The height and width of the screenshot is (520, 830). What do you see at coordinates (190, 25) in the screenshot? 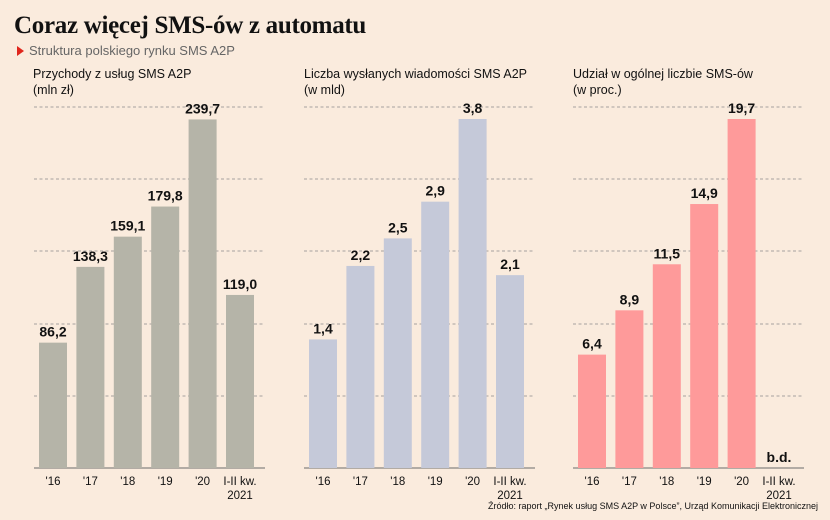
I see `page-title: Coraz więcej SMS-ów z automatu` at bounding box center [190, 25].